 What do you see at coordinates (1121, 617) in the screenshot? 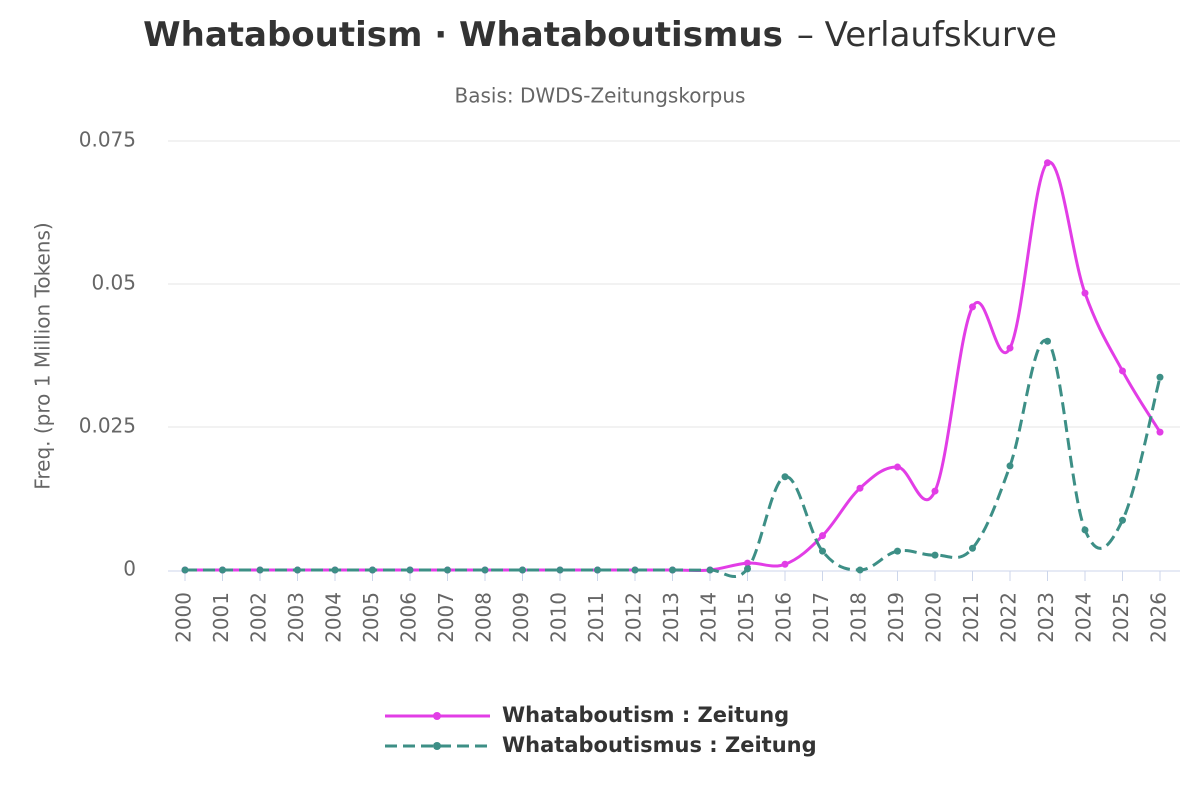
I see `x-tick-label: 2025` at bounding box center [1121, 617].